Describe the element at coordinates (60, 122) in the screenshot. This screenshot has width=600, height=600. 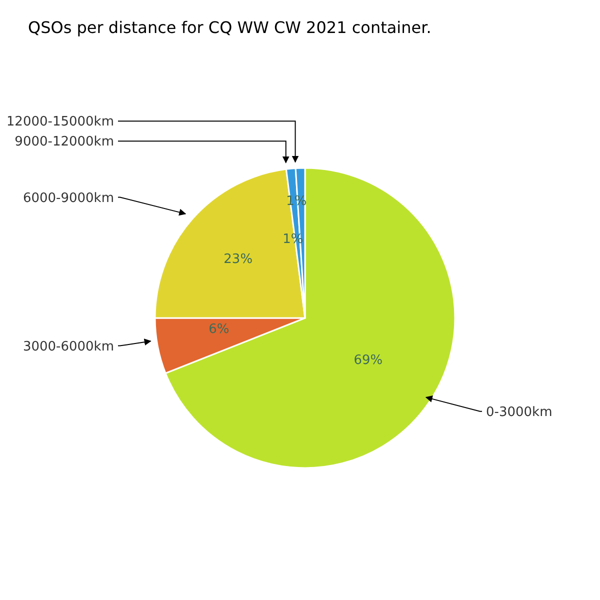
I see `slice-label: 12000-15000km` at that location.